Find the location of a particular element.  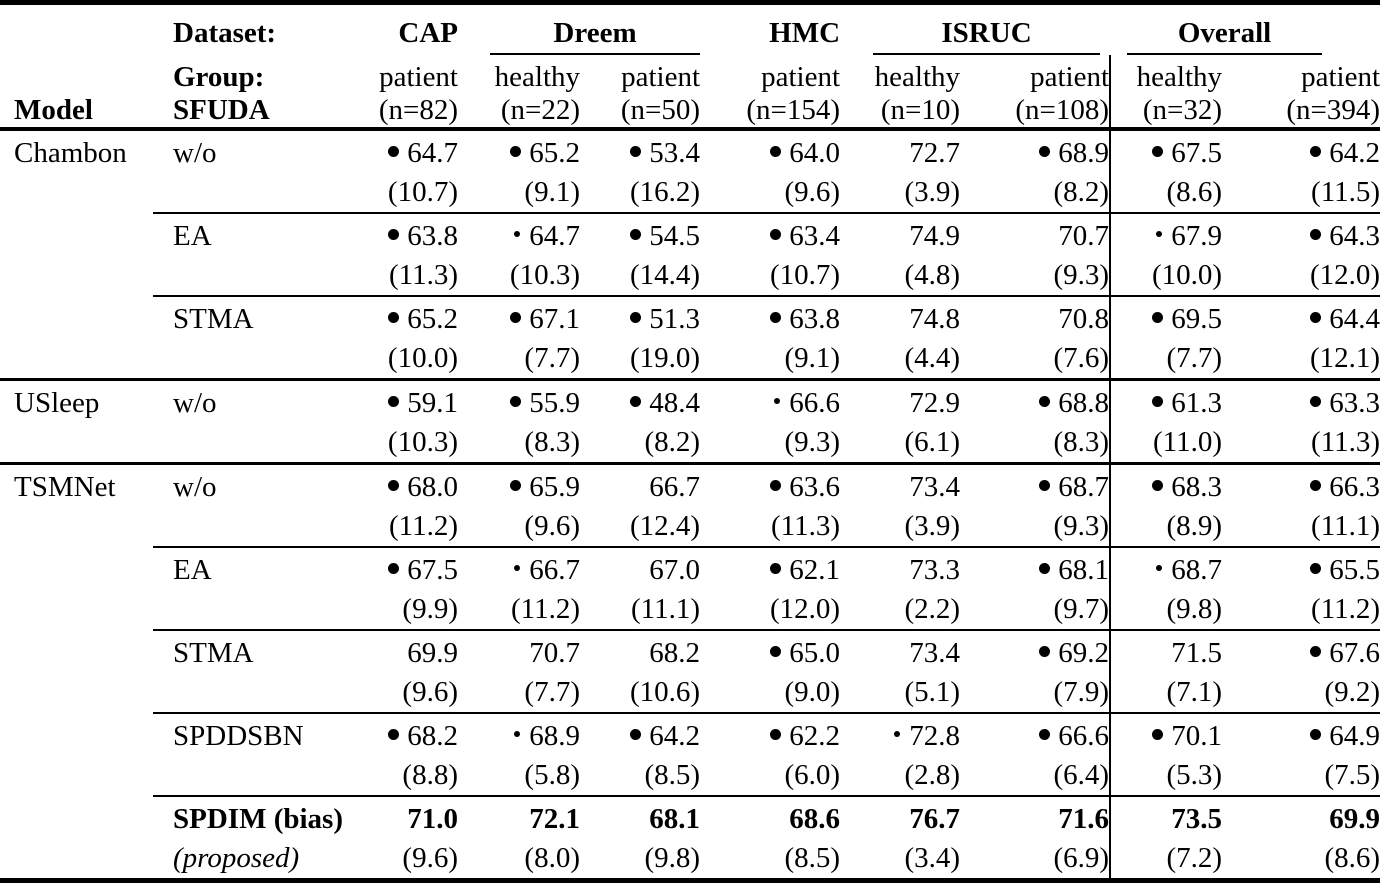

metric-value: 73.3 is located at coordinates (935, 570).